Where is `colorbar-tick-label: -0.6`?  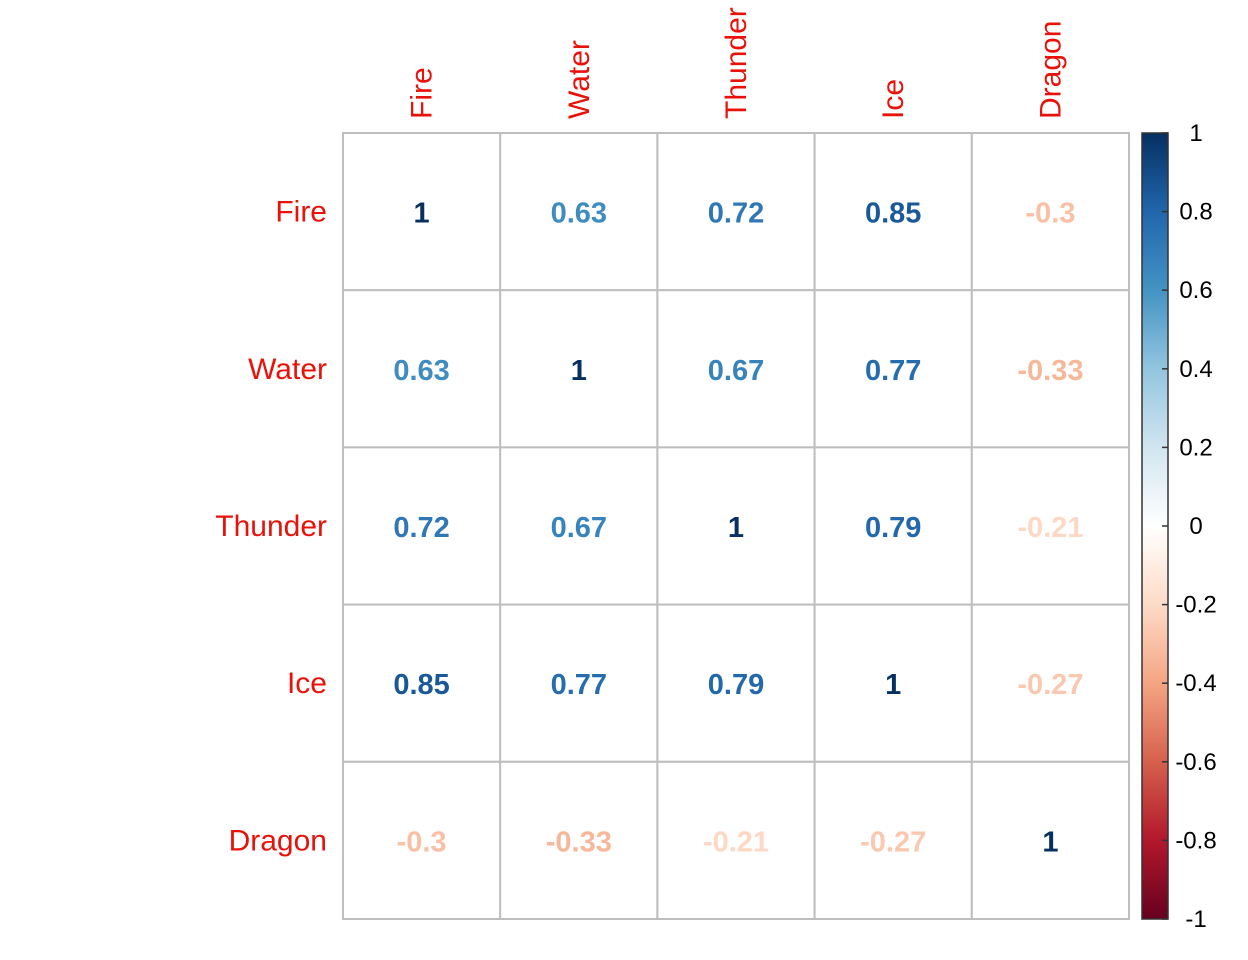
colorbar-tick-label: -0.6 is located at coordinates (1195, 762).